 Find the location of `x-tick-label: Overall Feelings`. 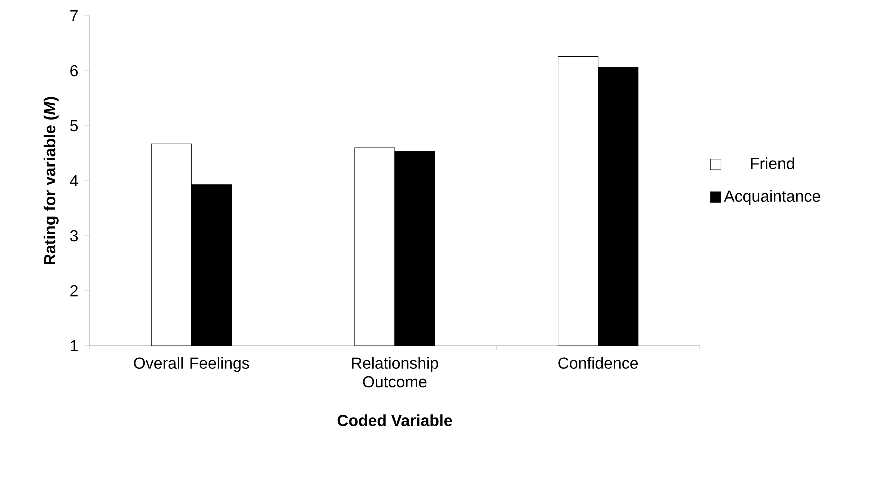

x-tick-label: Overall Feelings is located at coordinates (192, 364).